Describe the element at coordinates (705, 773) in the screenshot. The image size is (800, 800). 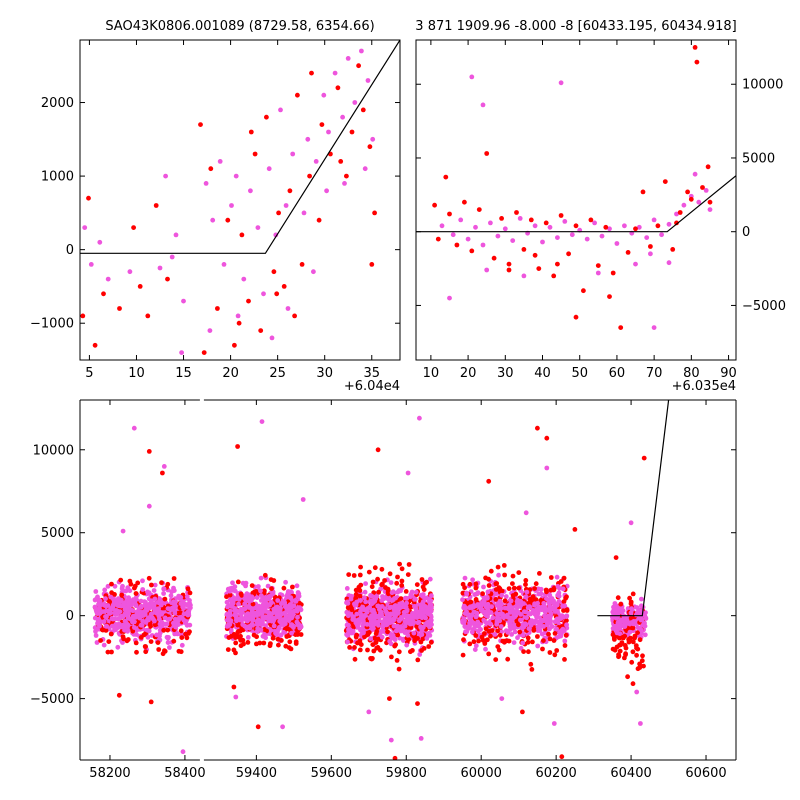
I see `bottom-xtick-label: 60600` at that location.